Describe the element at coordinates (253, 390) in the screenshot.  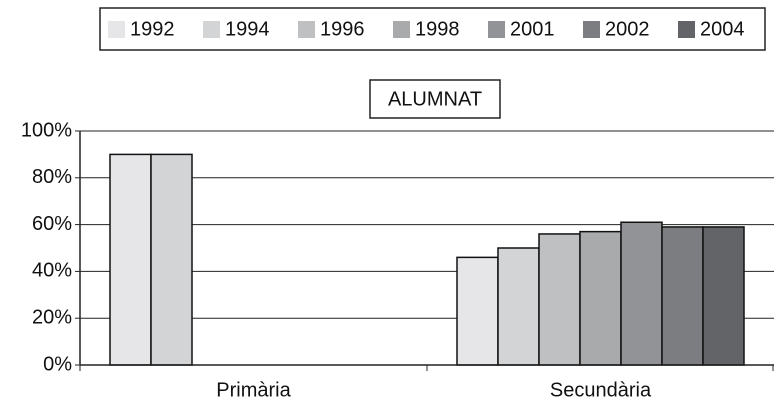
I see `x-tick-label: Primària` at that location.